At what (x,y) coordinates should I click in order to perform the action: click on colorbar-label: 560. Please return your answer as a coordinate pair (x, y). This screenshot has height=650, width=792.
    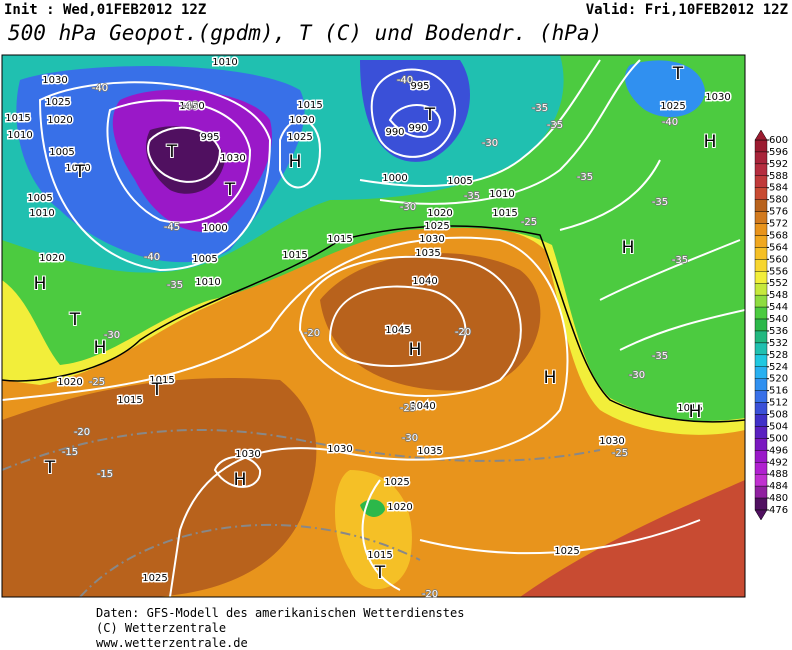
    Looking at the image, I should click on (778, 259).